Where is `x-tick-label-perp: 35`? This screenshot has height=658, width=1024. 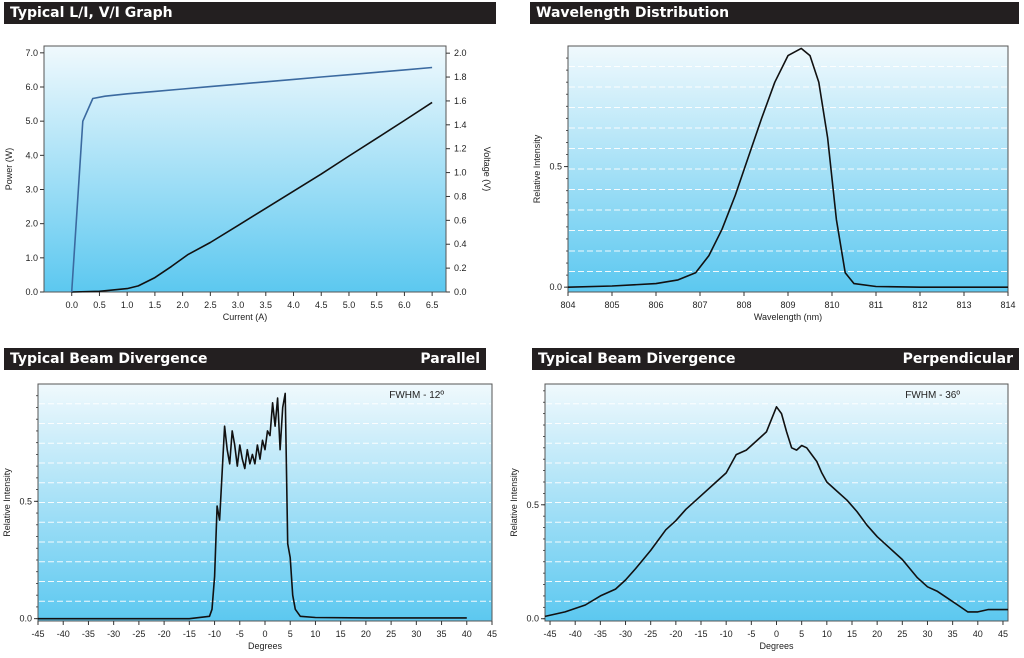 x-tick-label-perp: 35 is located at coordinates (953, 634).